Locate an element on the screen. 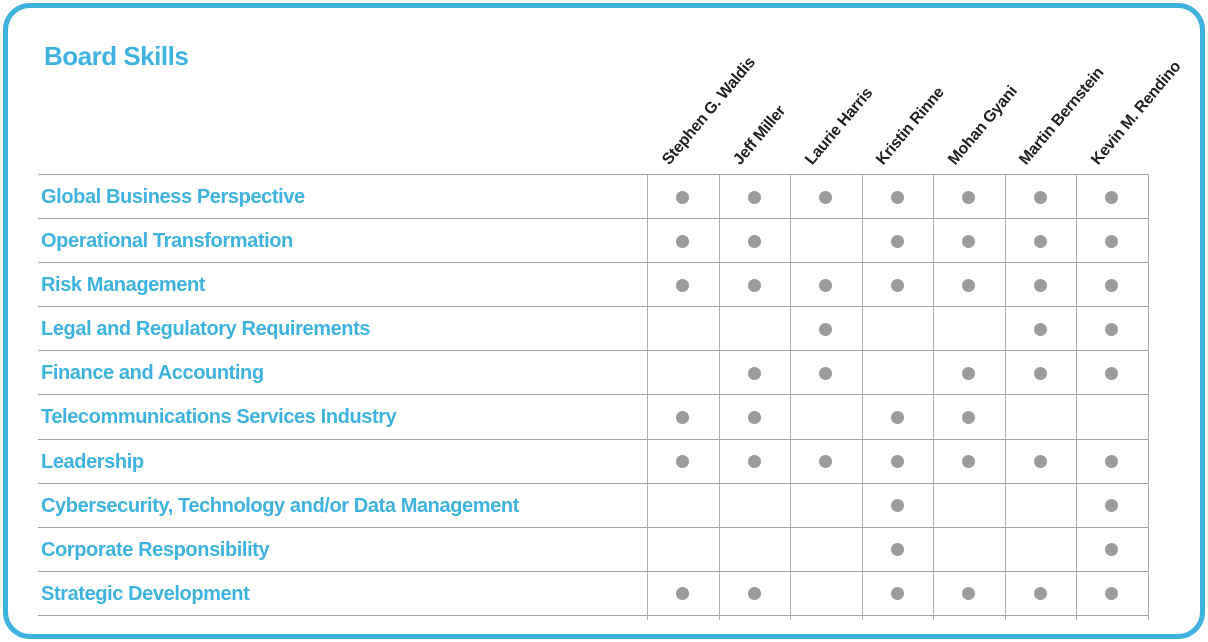  member-name-header: Jeff Miller is located at coordinates (760, 135).